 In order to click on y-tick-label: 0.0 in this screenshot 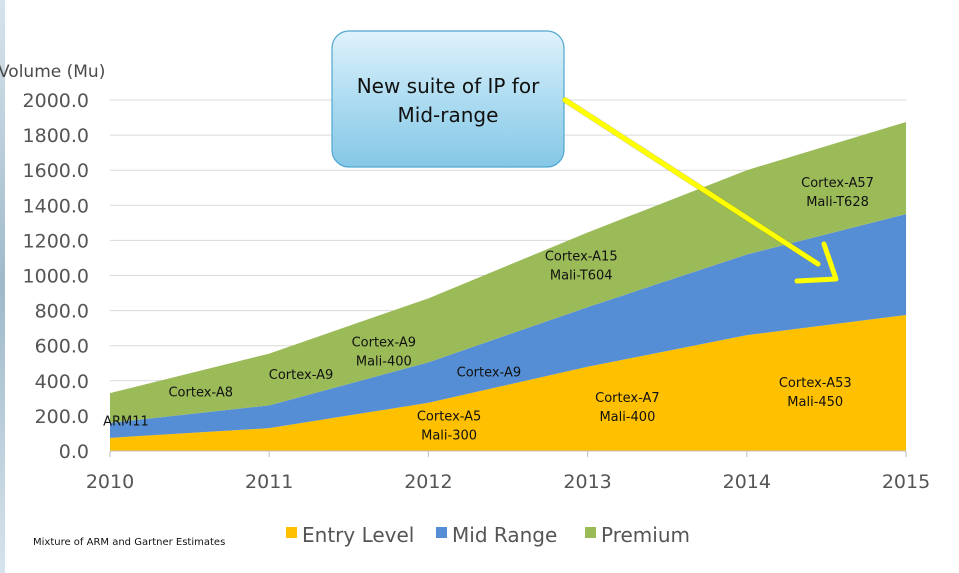, I will do `click(74, 452)`.